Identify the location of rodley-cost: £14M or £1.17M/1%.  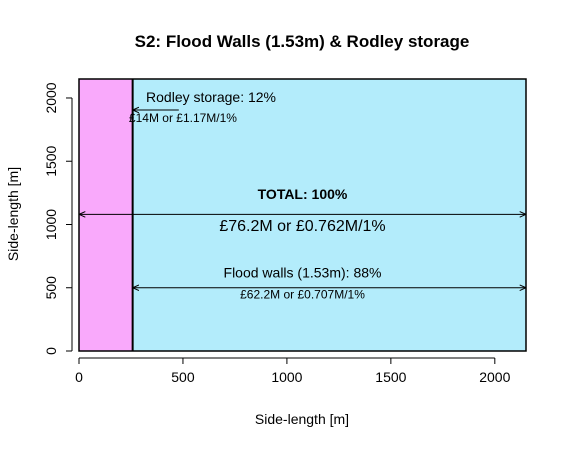
(183, 118).